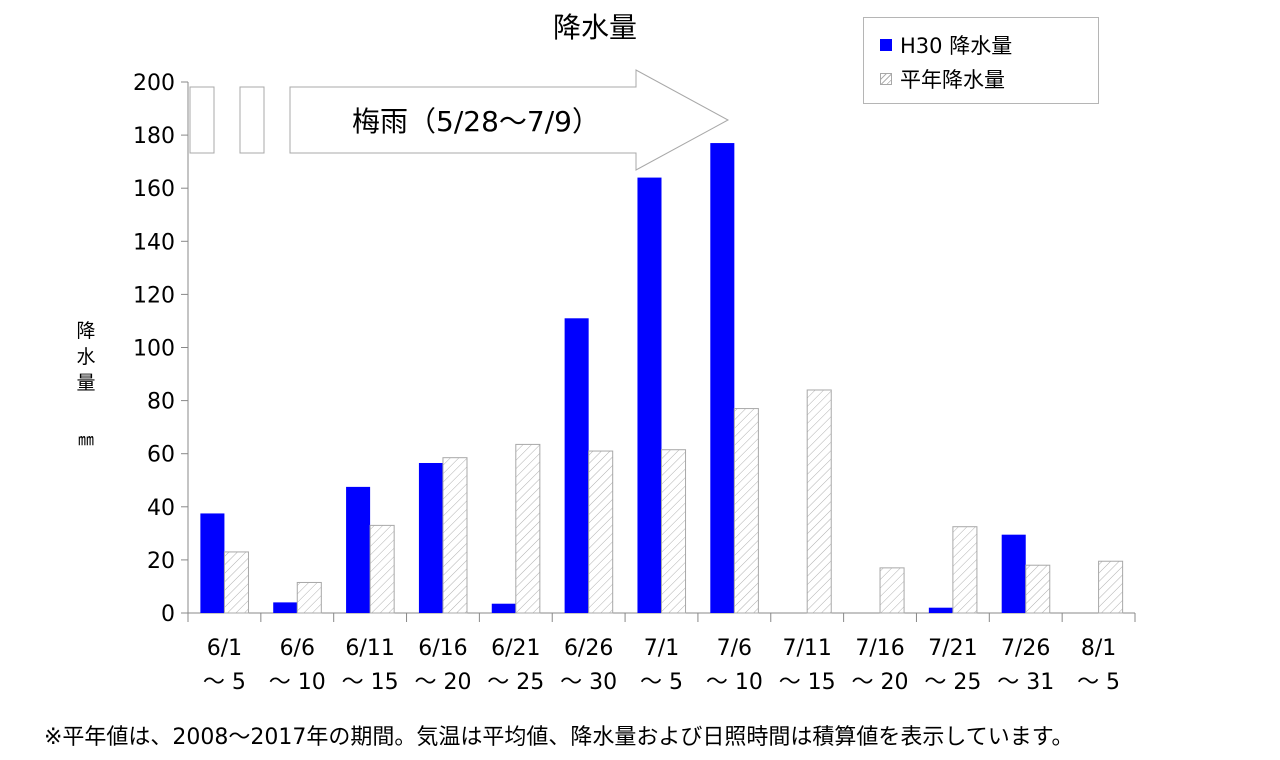 The image size is (1280, 760). I want to click on rainy-season-arrow, so click(509, 120).